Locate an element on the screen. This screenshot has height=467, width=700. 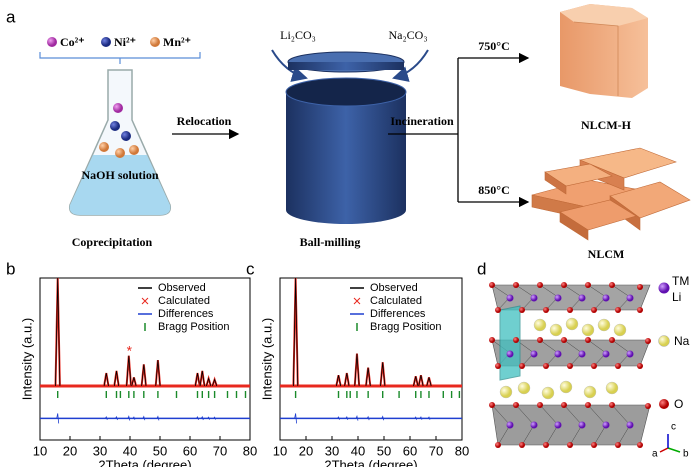
ion-label: Mn²⁺ is located at coordinates (177, 42).